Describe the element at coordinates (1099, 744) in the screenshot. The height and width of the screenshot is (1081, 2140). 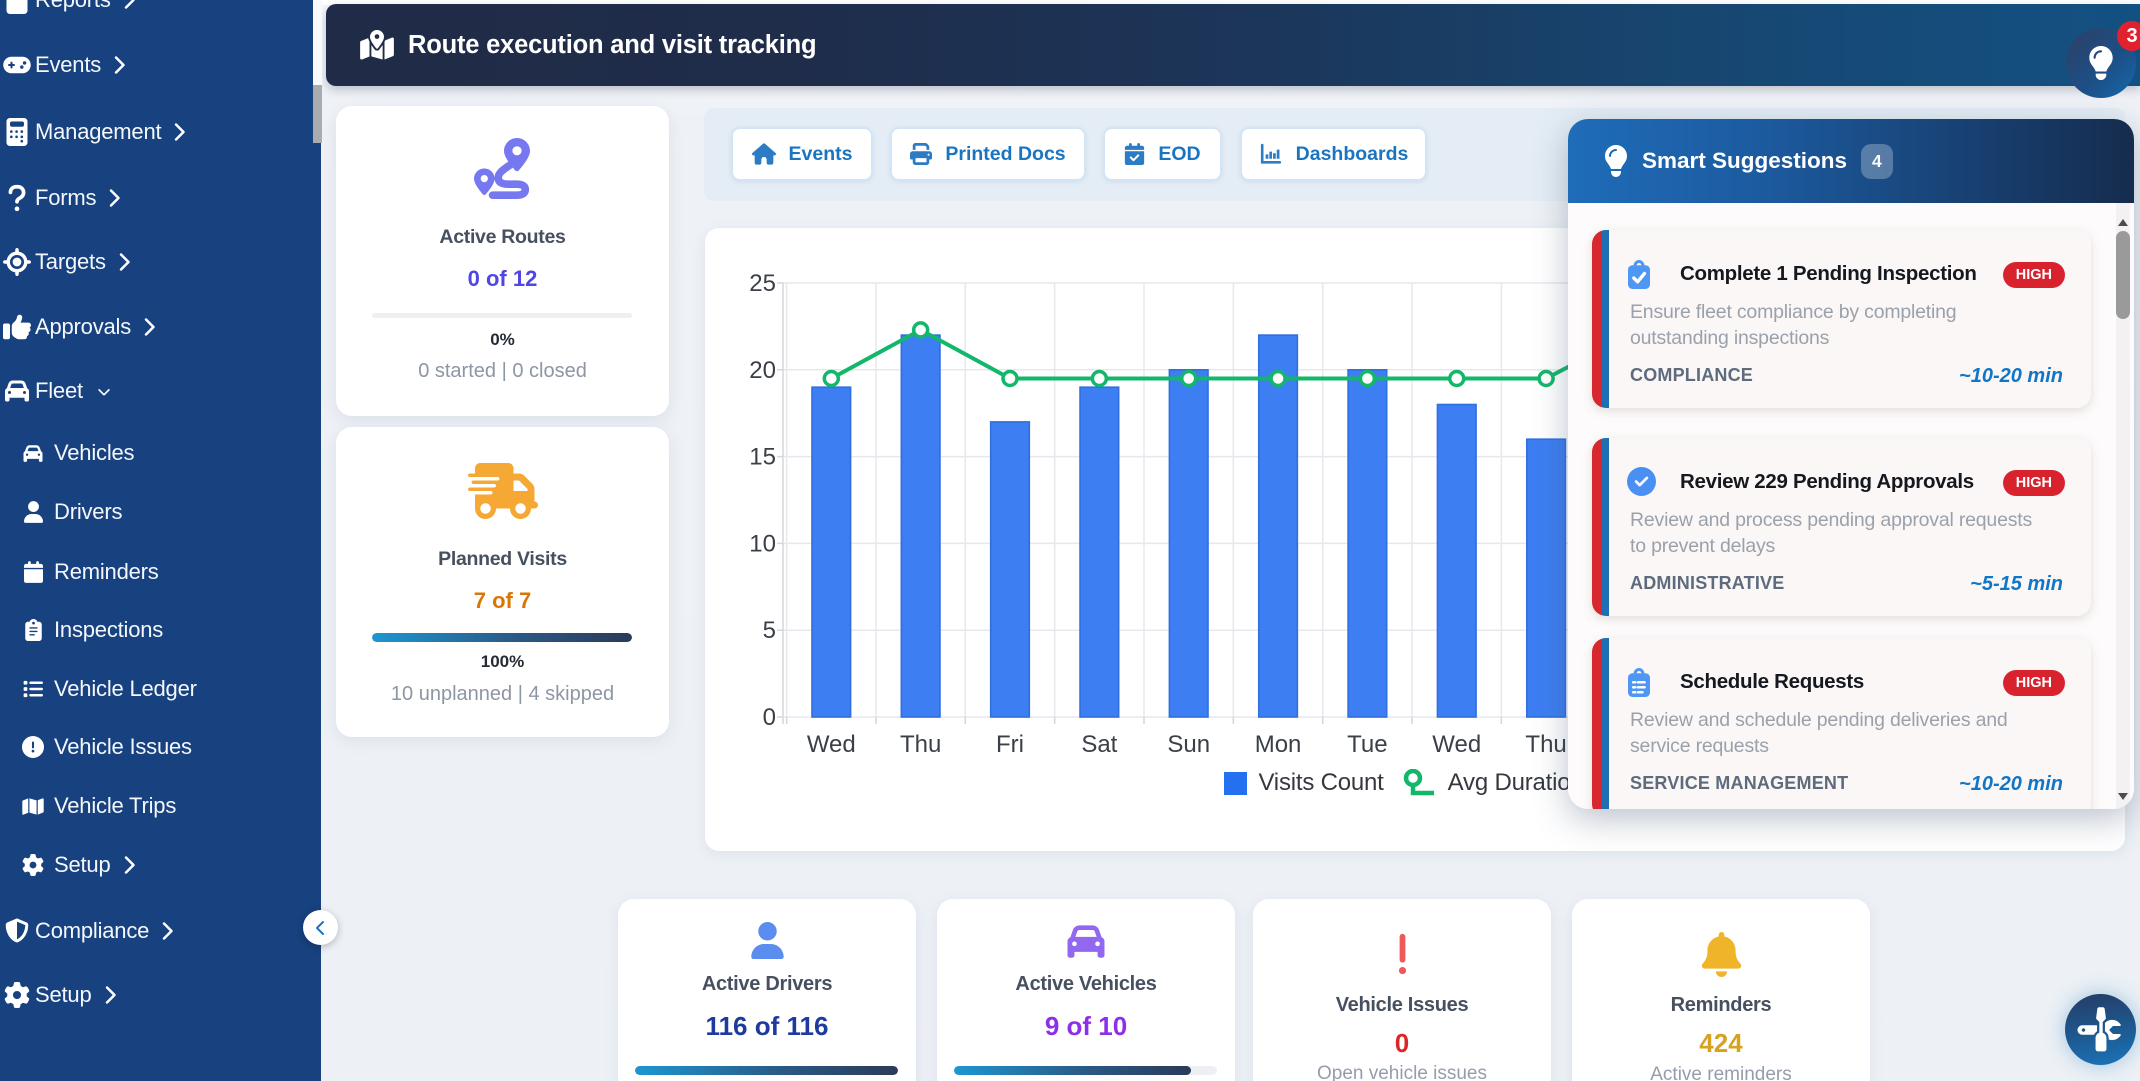
I see `svg-text: Sat` at that location.